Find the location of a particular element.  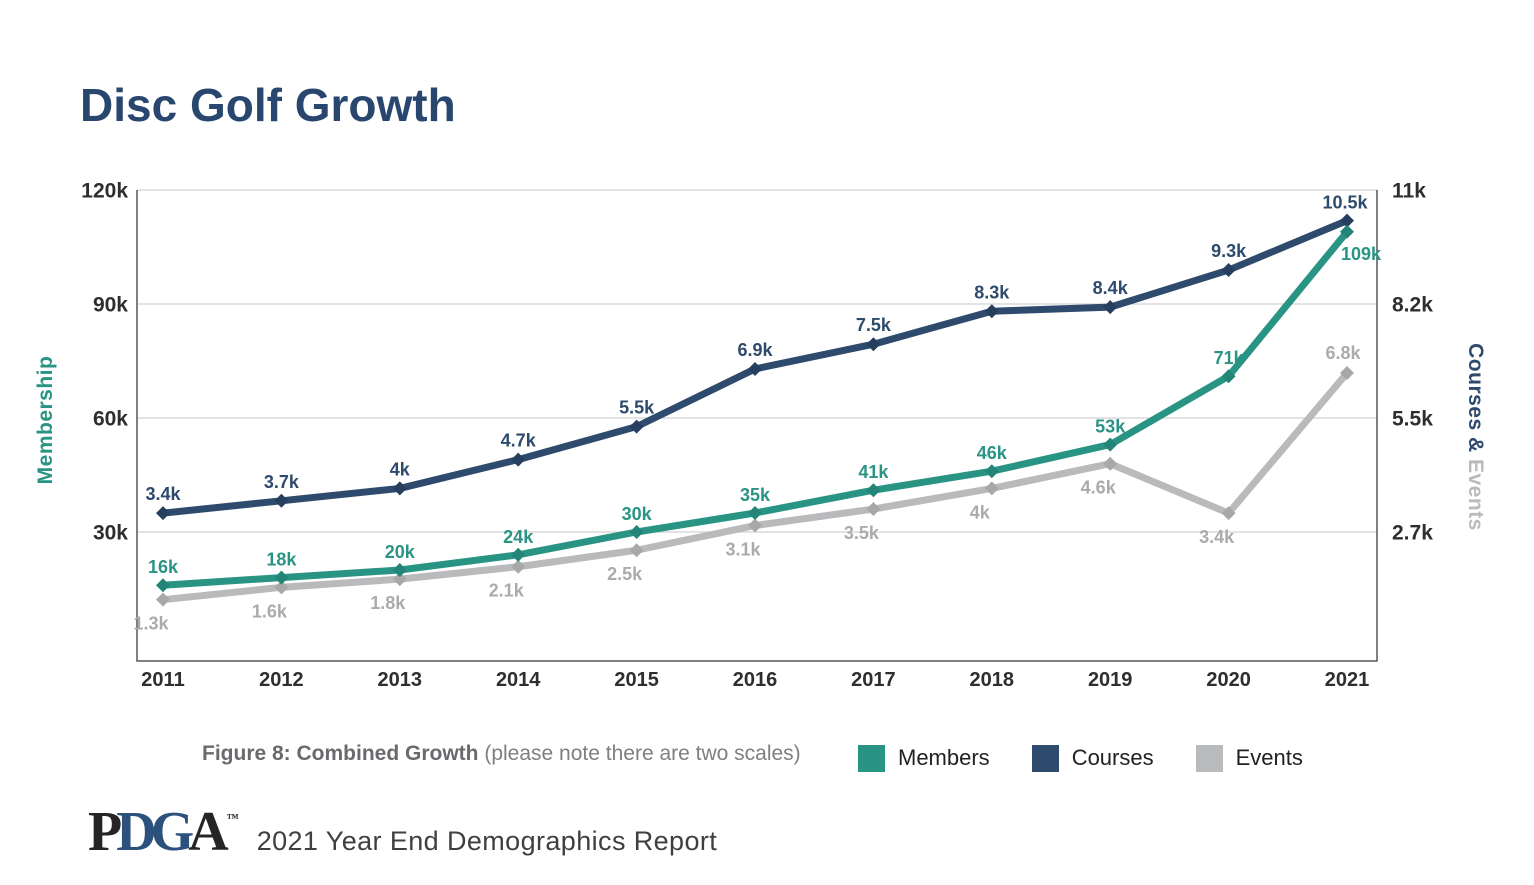

x-axis-label: 2021 is located at coordinates (1347, 680).